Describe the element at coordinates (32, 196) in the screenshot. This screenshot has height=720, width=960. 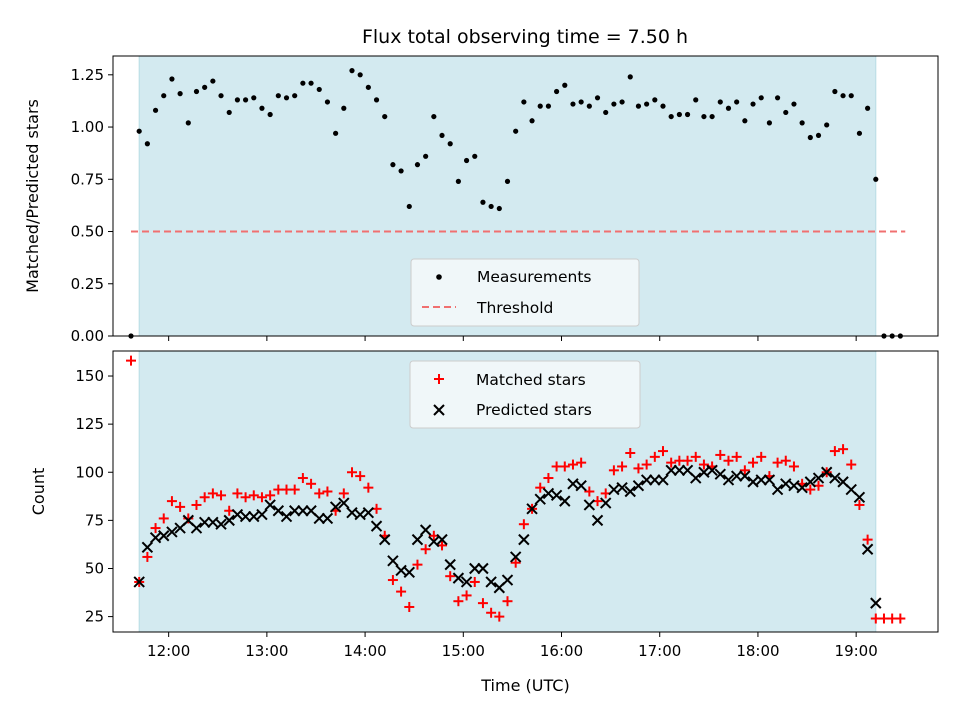
I see `top-y-axis-label: Matched/Predicted stars` at that location.